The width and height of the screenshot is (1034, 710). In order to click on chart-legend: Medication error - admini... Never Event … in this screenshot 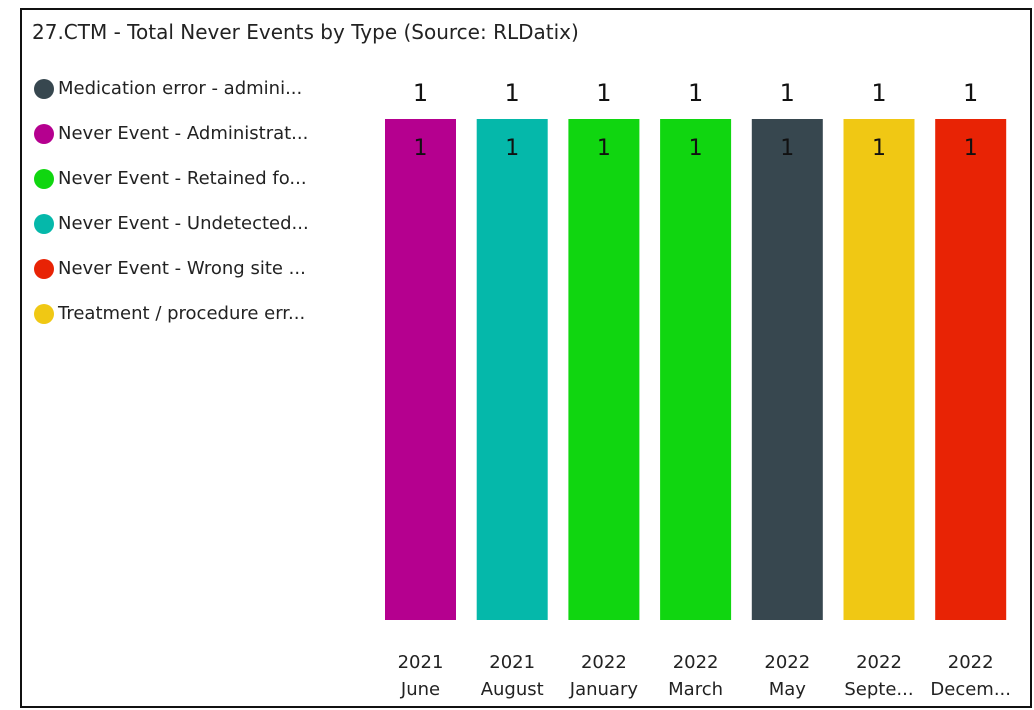, I will do `click(171, 201)`.